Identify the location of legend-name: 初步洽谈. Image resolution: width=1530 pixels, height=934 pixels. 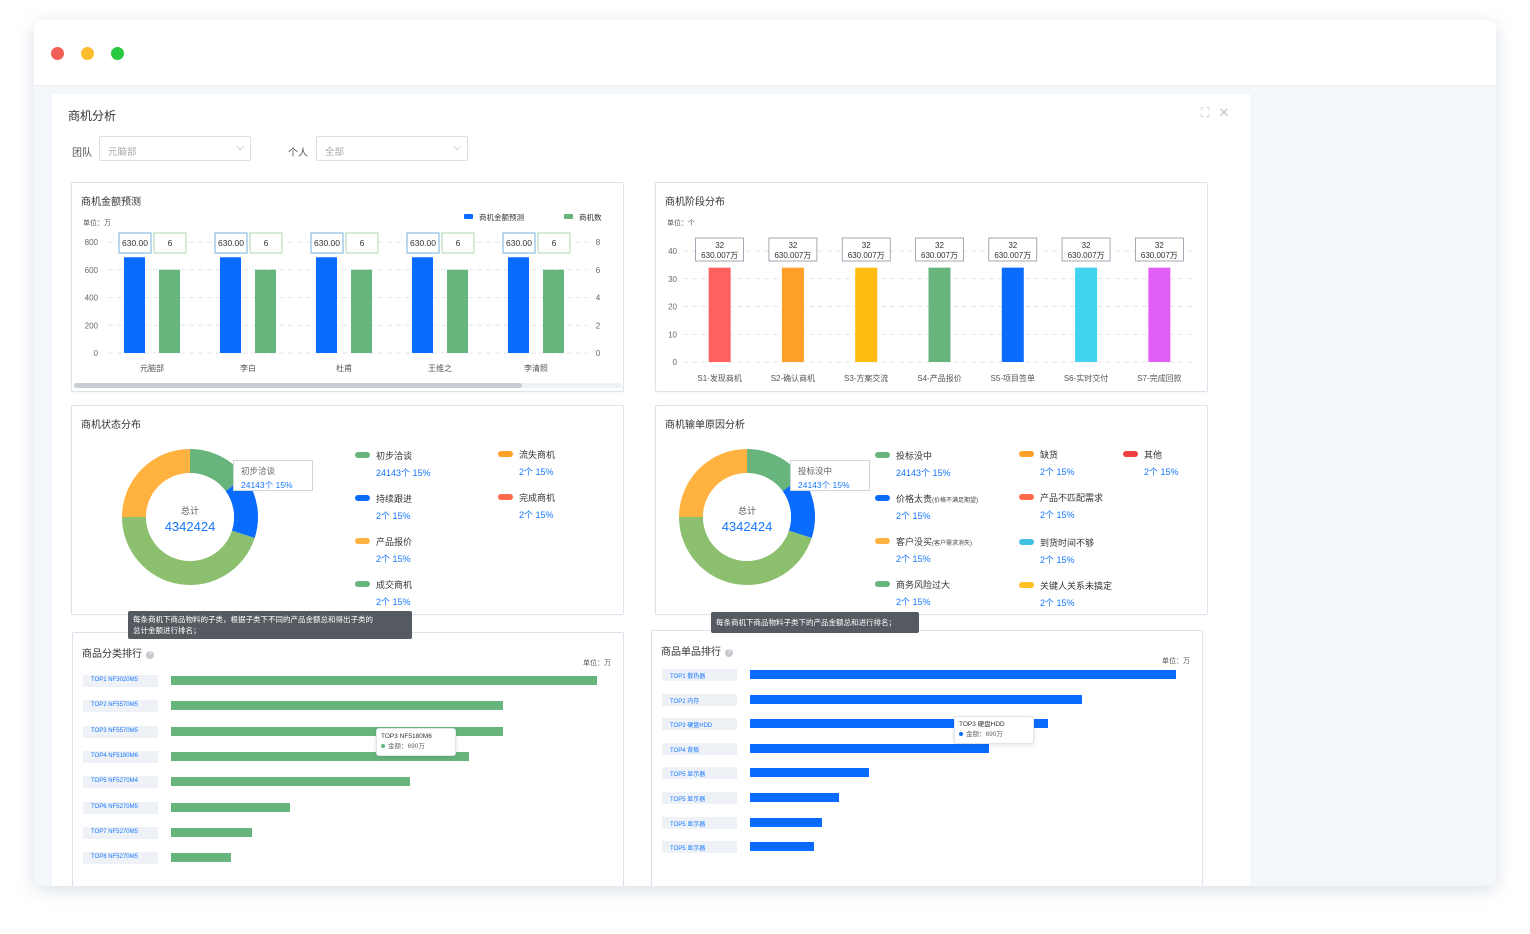
(394, 456).